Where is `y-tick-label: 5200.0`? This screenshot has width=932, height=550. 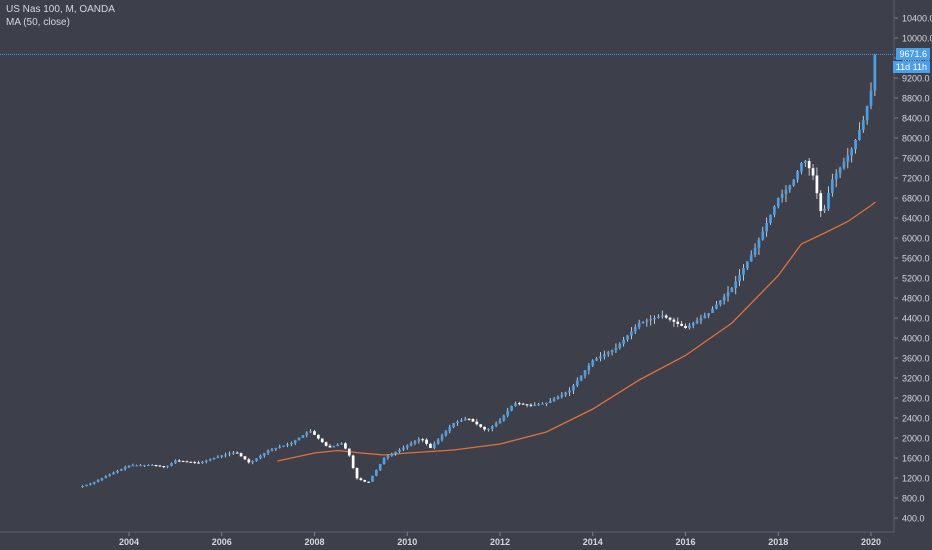
y-tick-label: 5200.0 is located at coordinates (916, 279).